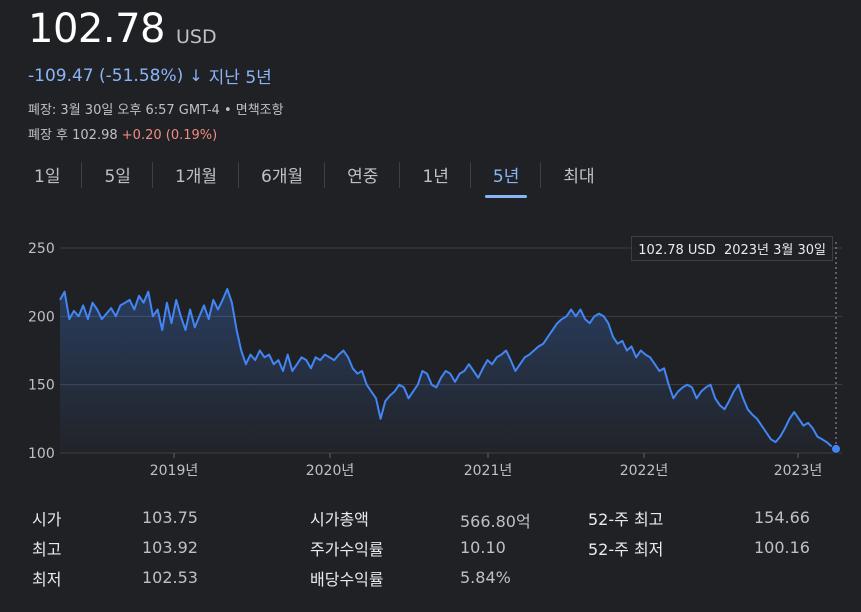 The image size is (861, 612). I want to click on range-tabs: 1일 5일 1개월 6개월 연중 1년 5년 최대, so click(314, 178).